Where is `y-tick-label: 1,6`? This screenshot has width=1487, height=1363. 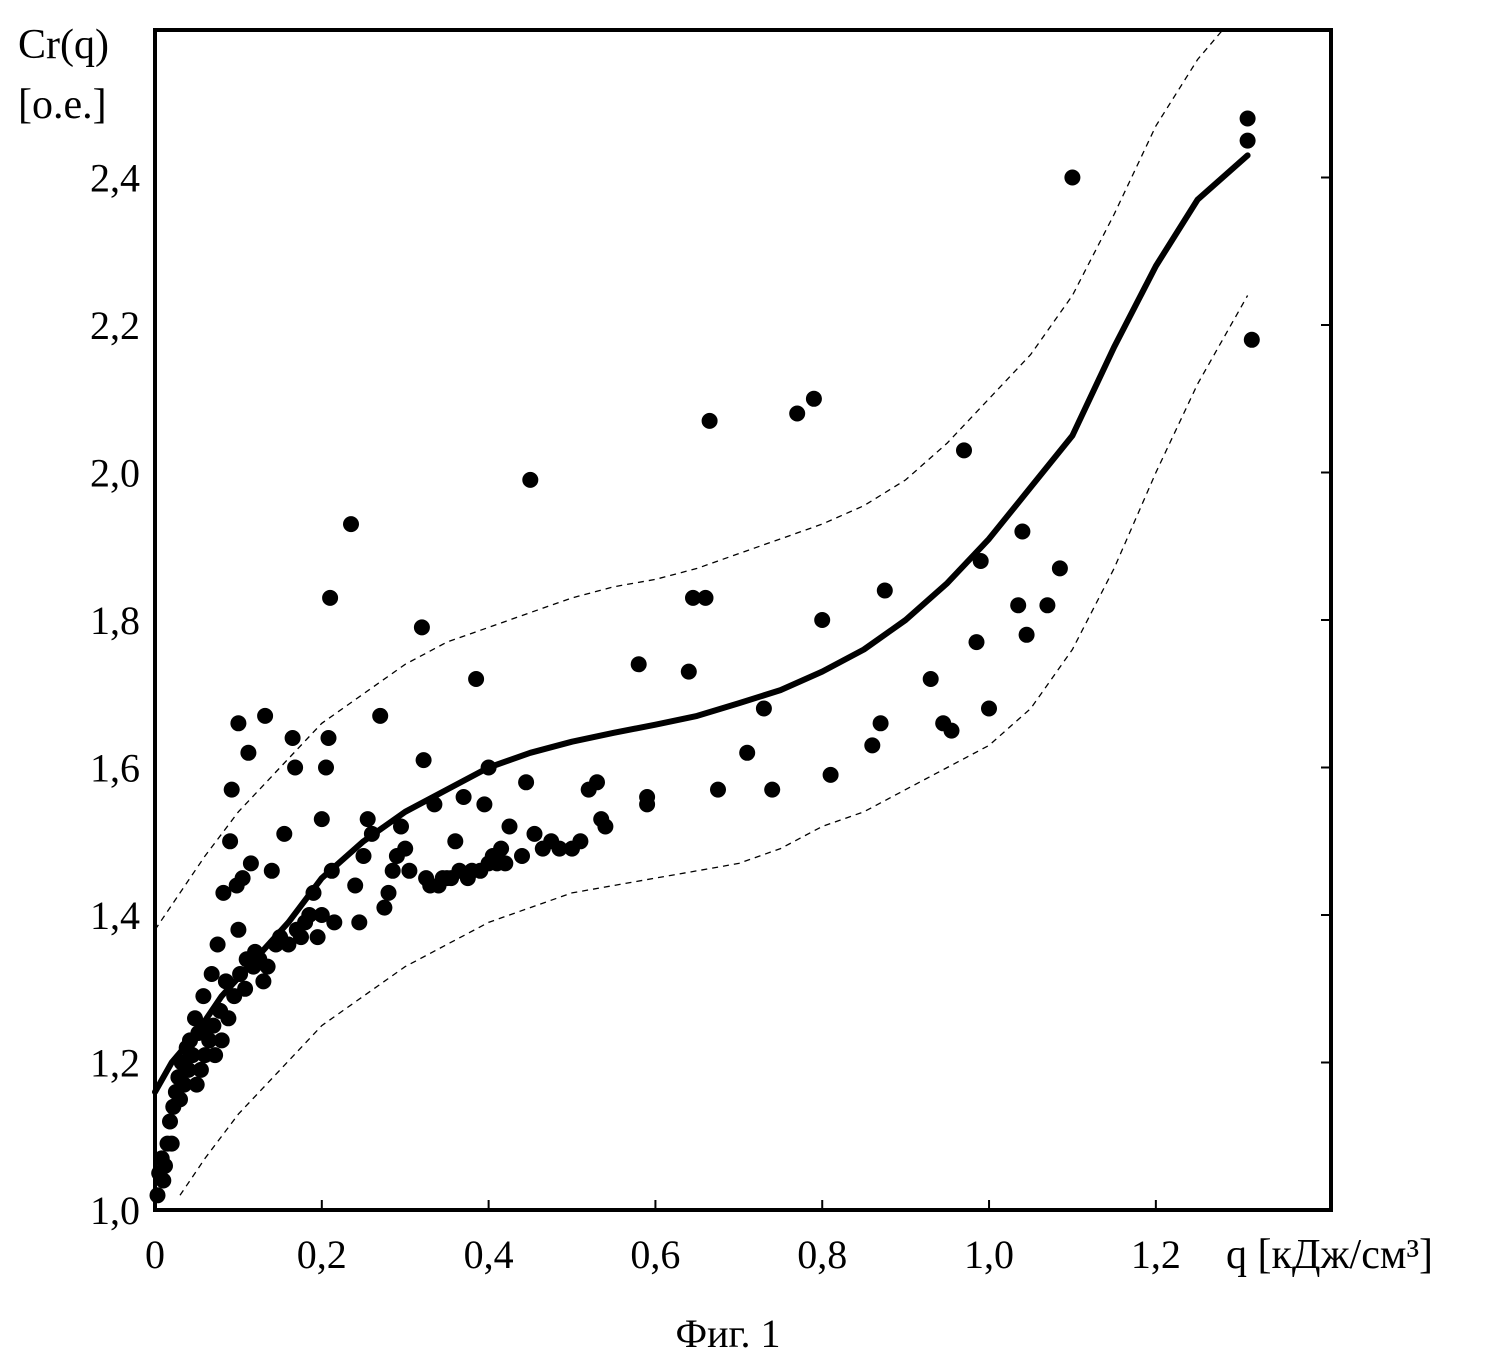 y-tick-label: 1,6 is located at coordinates (115, 768).